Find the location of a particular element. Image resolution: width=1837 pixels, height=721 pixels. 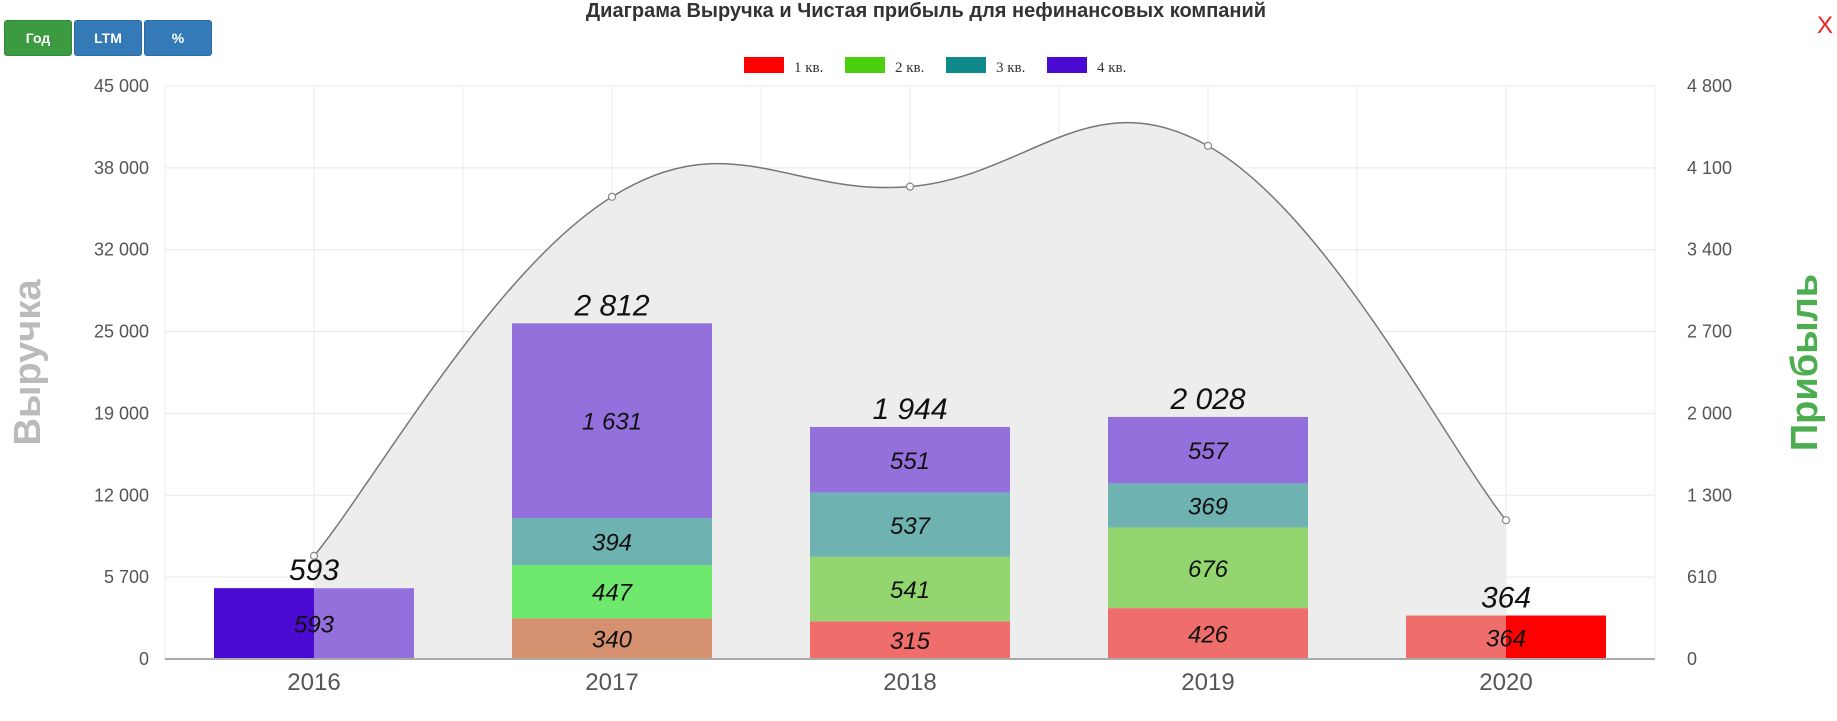

y-tick-label: 19 000 is located at coordinates (121, 413).